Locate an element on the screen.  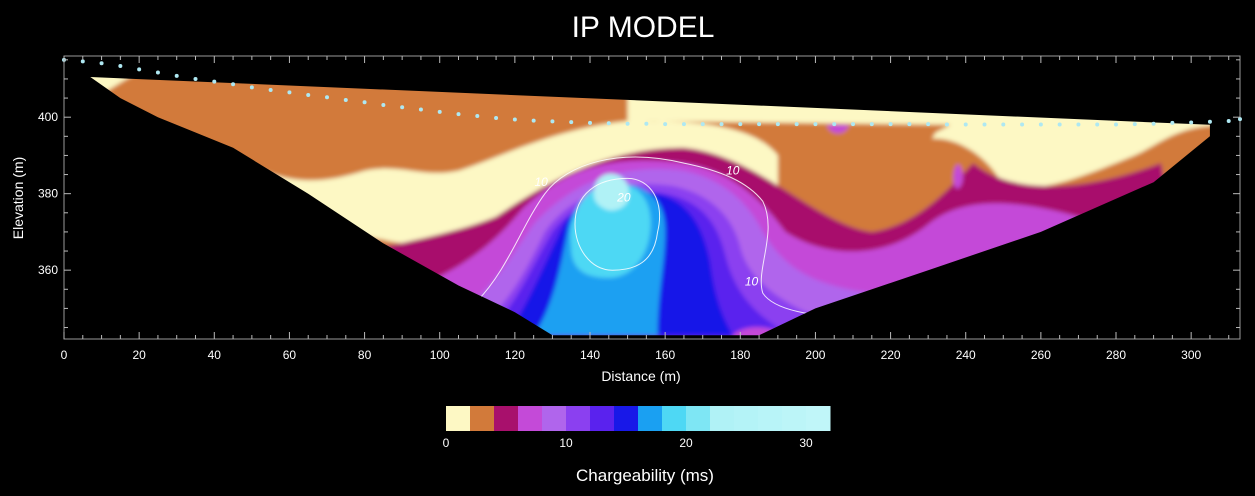
x-tick-label: 60 is located at coordinates (290, 355).